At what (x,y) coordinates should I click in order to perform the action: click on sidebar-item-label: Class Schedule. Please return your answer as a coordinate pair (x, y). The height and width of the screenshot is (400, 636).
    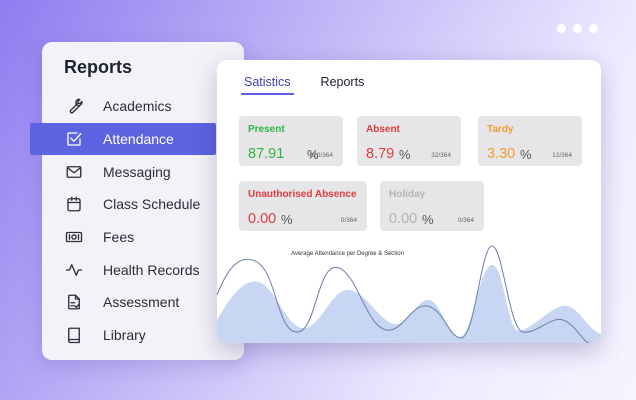
    Looking at the image, I should click on (152, 204).